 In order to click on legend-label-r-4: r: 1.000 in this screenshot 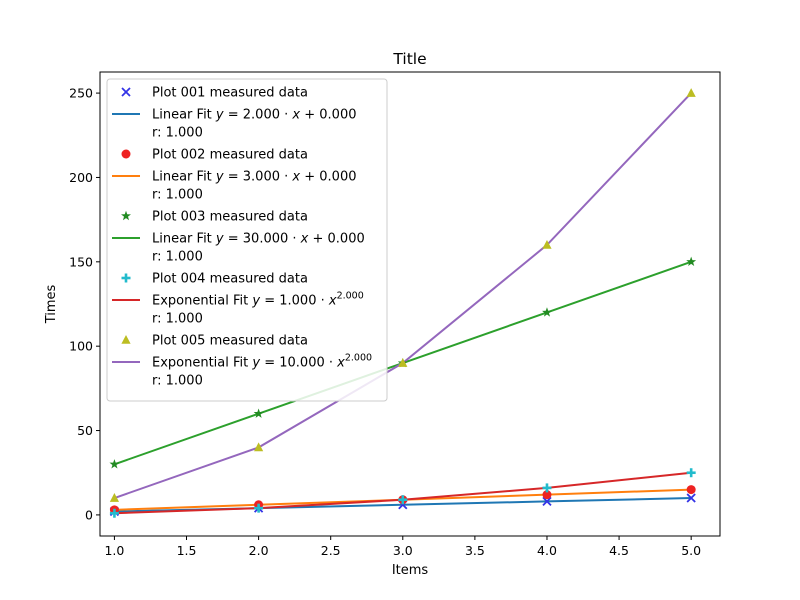, I will do `click(177, 319)`.